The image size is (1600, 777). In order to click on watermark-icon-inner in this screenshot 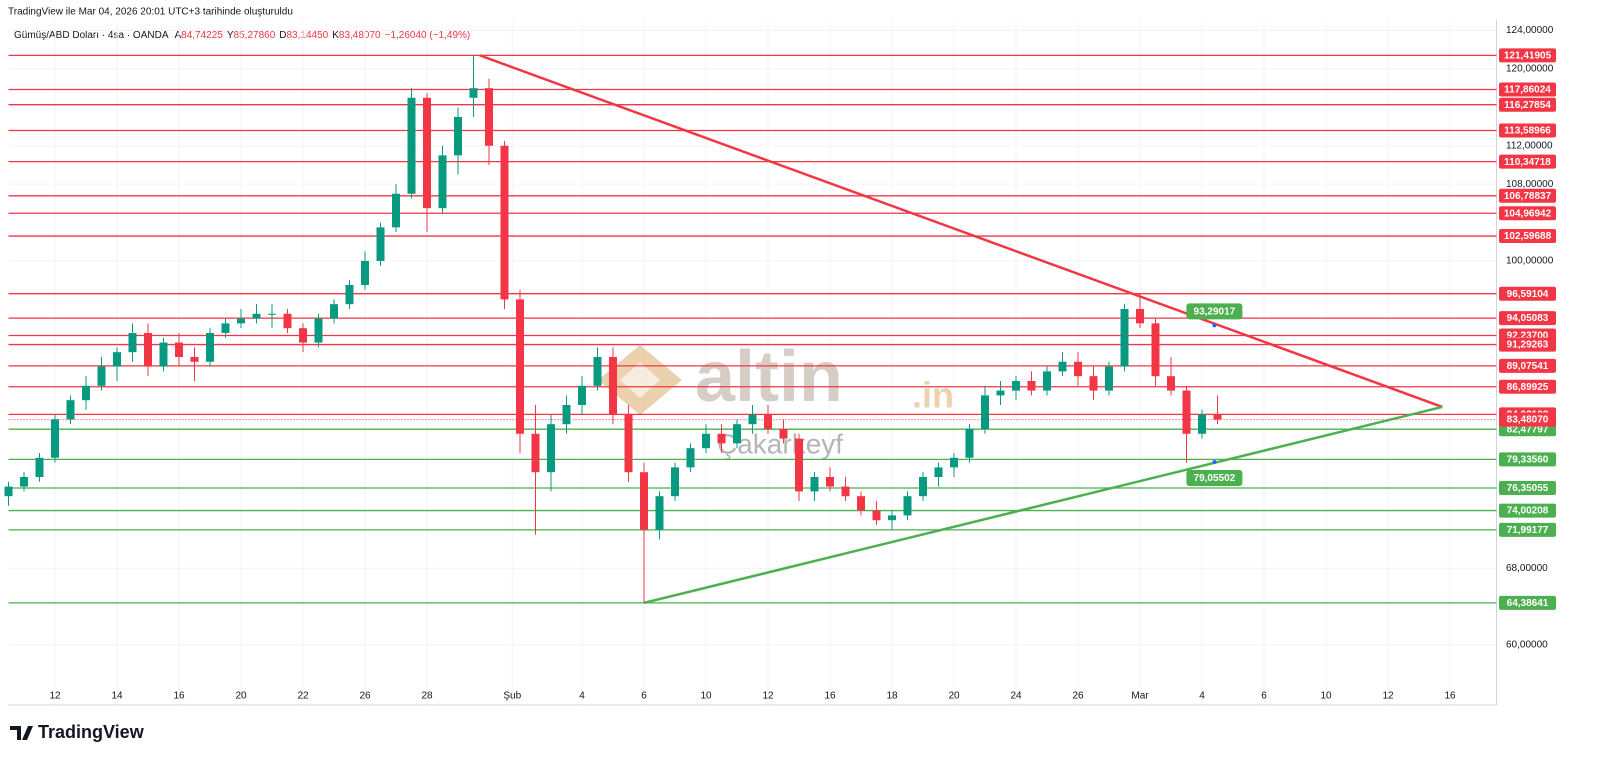, I will do `click(640, 380)`.